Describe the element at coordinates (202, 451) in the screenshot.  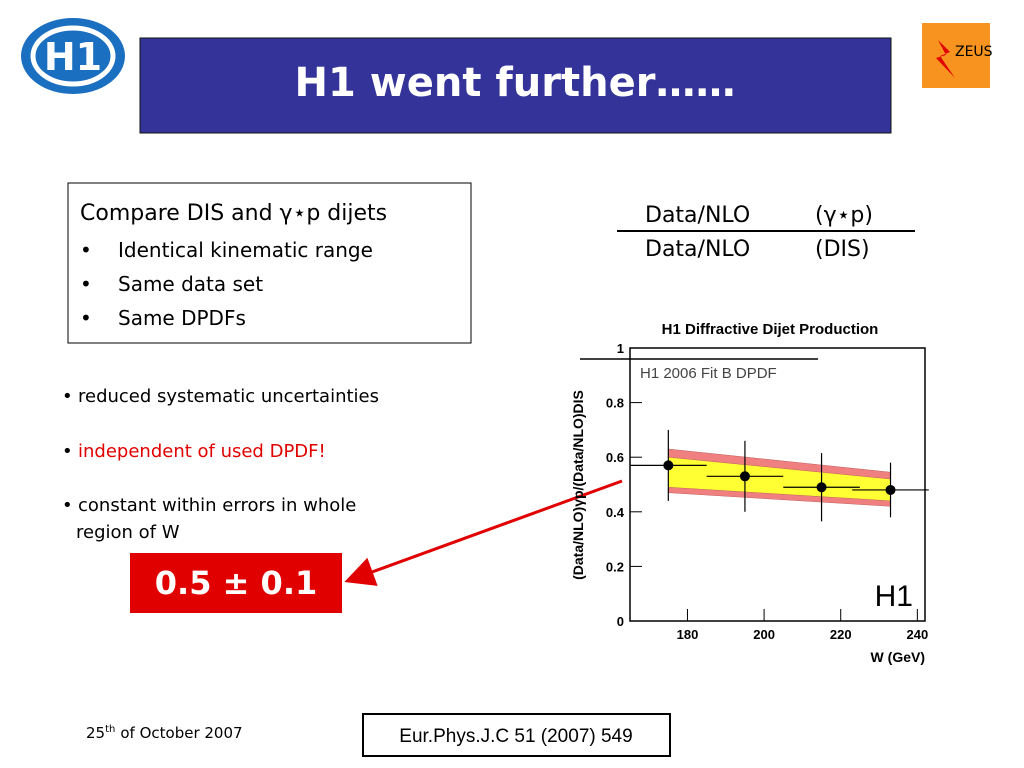
I see `point: independent of used DPDF!` at that location.